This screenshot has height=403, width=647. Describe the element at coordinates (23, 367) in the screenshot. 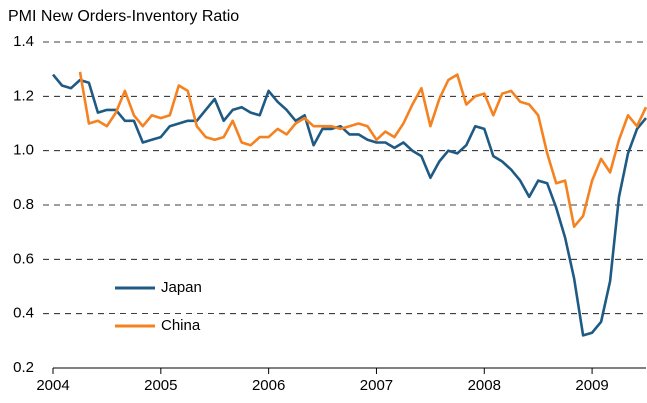

I see `y-tick-label: 0.2` at that location.